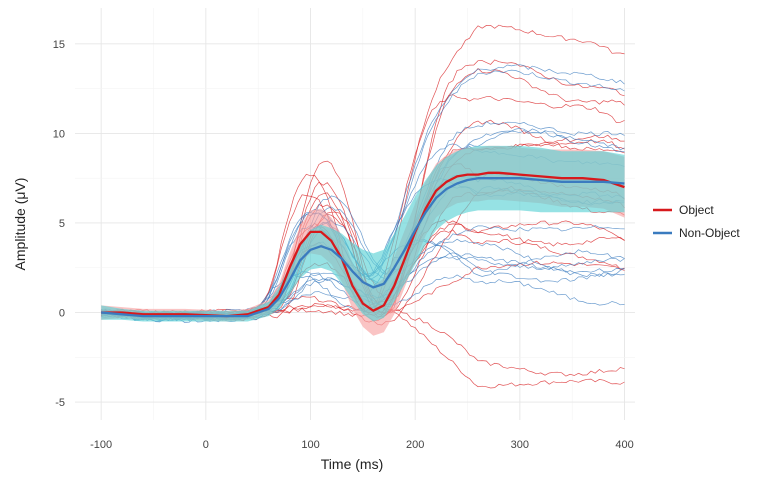  What do you see at coordinates (20, 224) in the screenshot?
I see `y-axis-title: Amplitude (μV)` at bounding box center [20, 224].